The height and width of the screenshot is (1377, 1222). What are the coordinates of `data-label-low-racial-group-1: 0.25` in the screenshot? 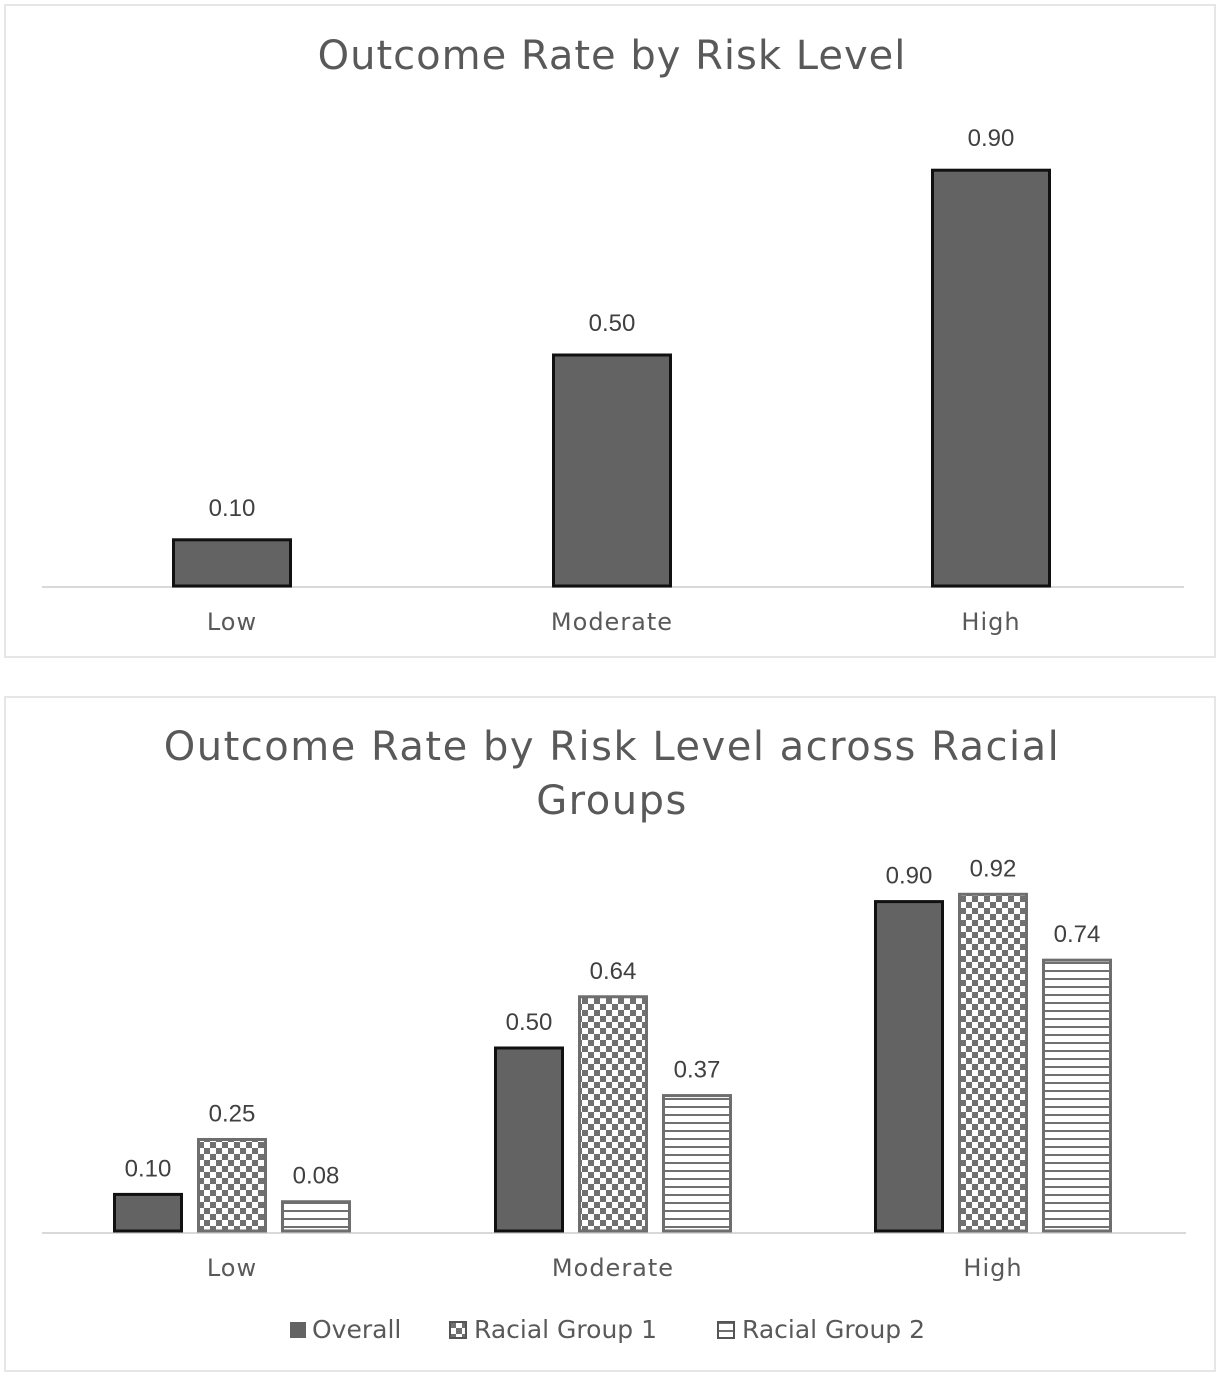 It's located at (232, 1114).